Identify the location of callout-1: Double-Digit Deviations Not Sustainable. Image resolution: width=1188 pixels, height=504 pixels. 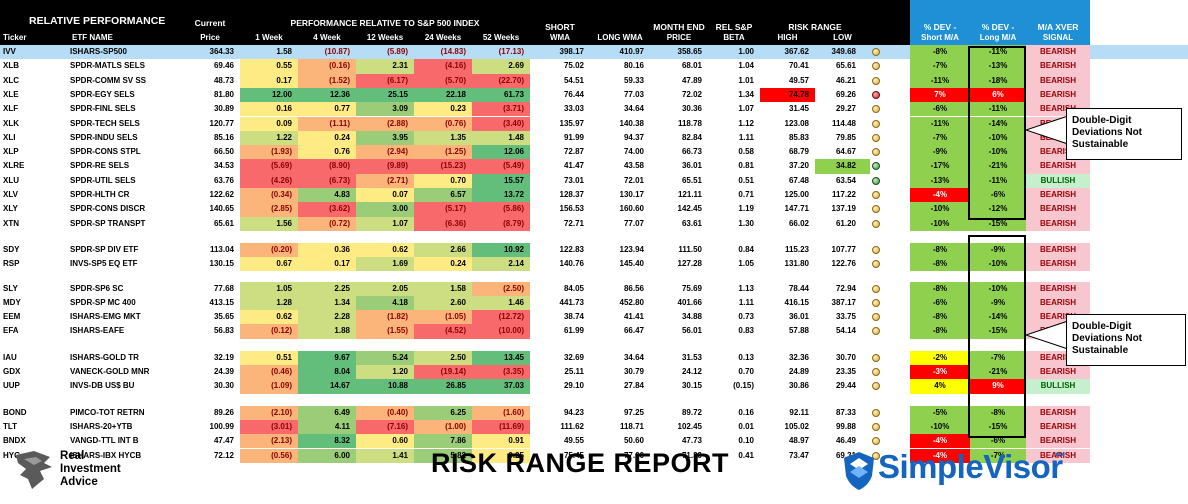
(1124, 134).